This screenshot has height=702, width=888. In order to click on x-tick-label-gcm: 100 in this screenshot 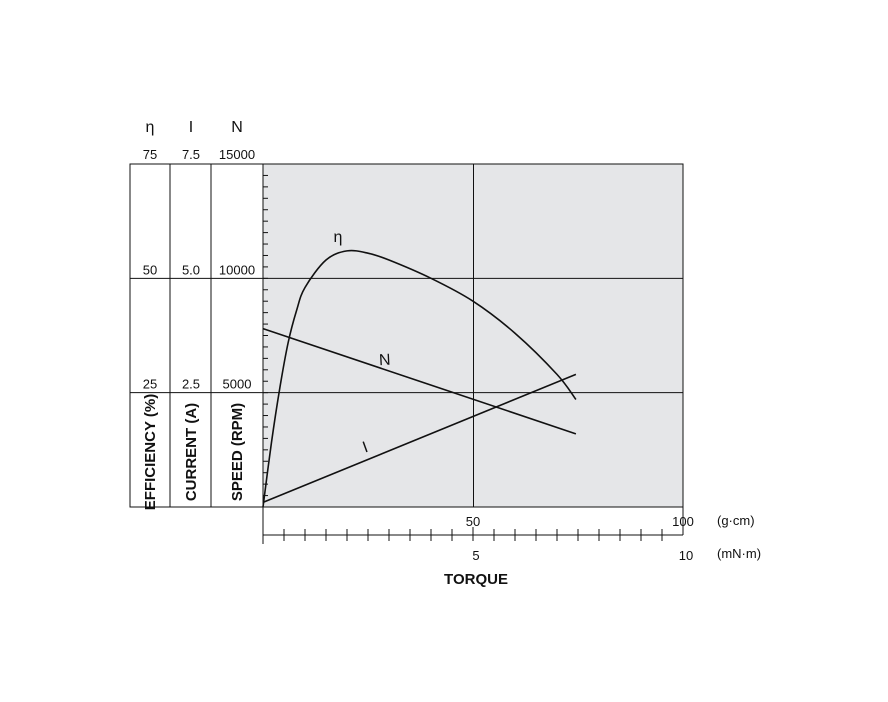, I will do `click(683, 521)`.